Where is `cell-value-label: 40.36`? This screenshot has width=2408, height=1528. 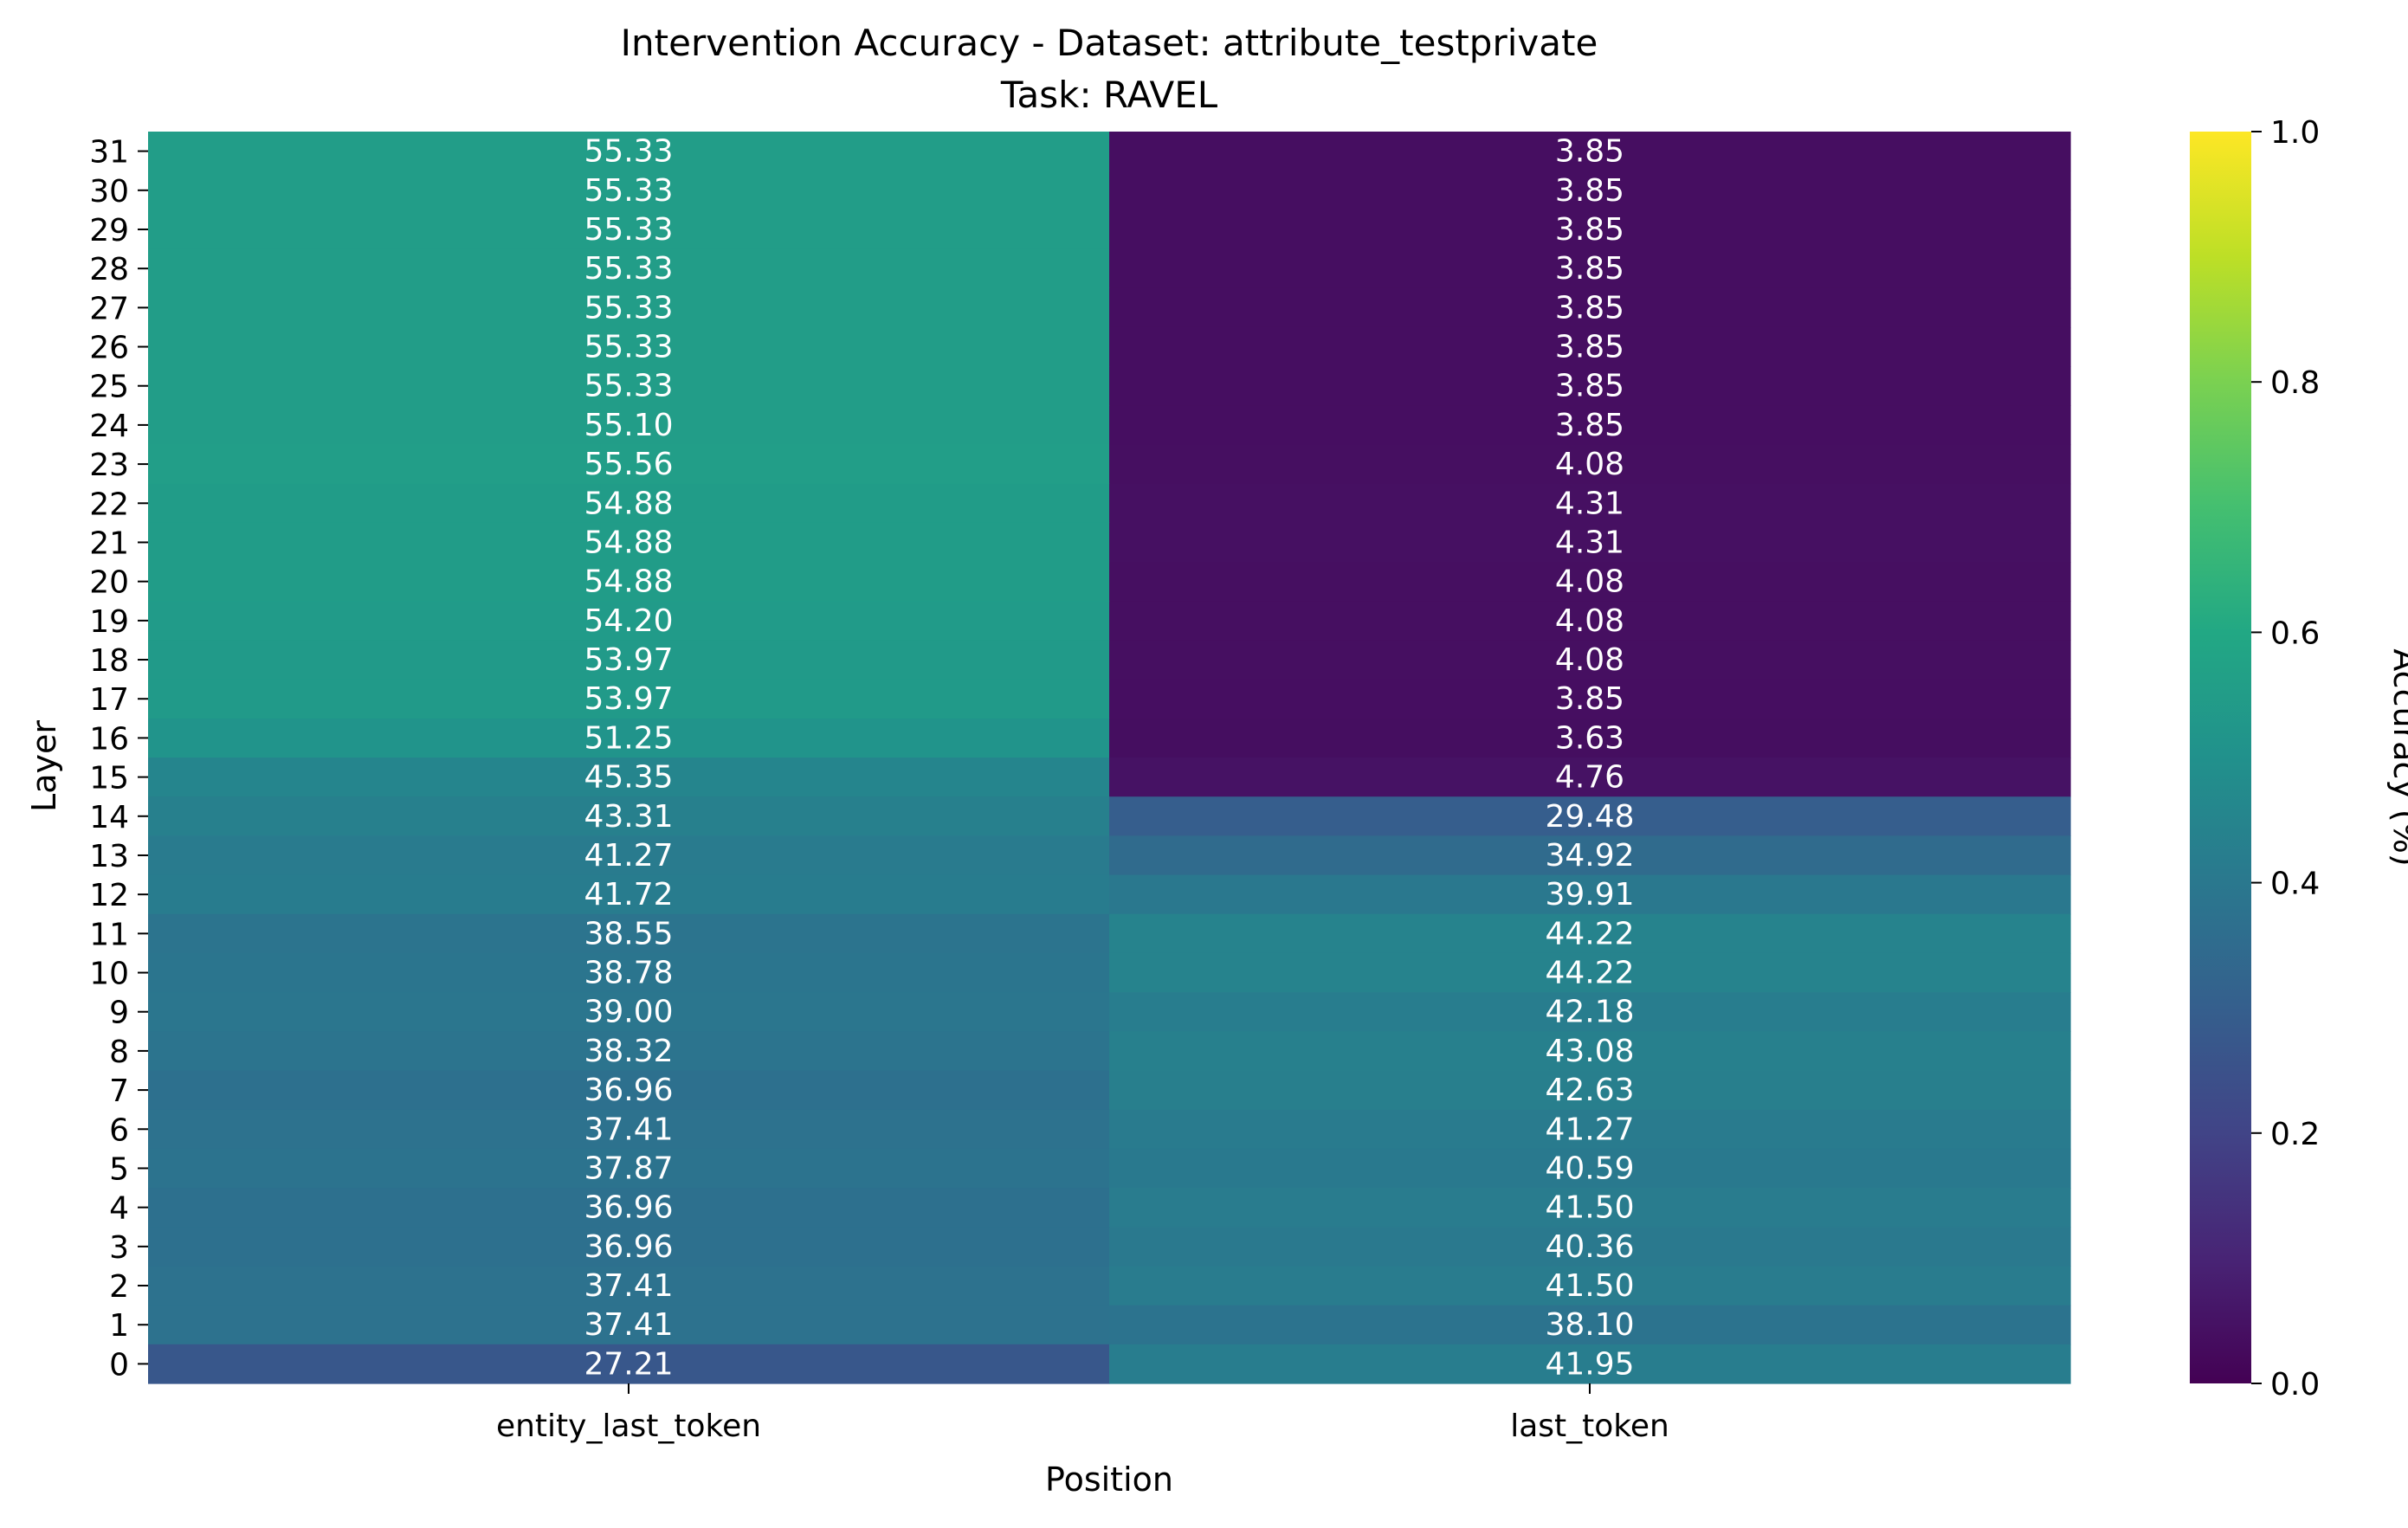 cell-value-label: 40.36 is located at coordinates (1590, 1247).